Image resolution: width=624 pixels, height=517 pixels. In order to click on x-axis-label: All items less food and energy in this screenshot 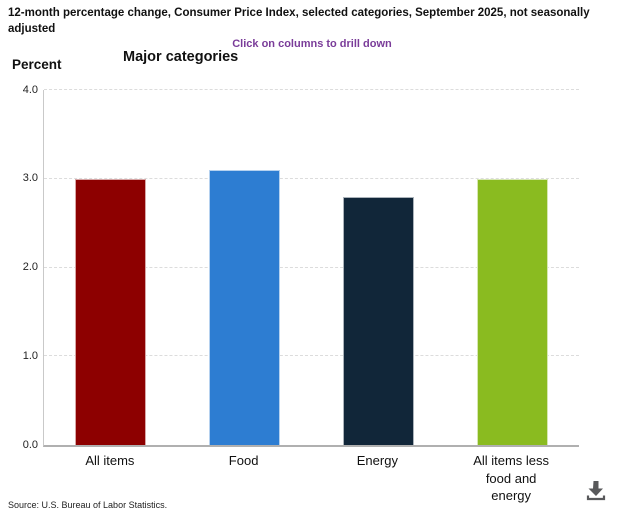, I will do `click(511, 478)`.